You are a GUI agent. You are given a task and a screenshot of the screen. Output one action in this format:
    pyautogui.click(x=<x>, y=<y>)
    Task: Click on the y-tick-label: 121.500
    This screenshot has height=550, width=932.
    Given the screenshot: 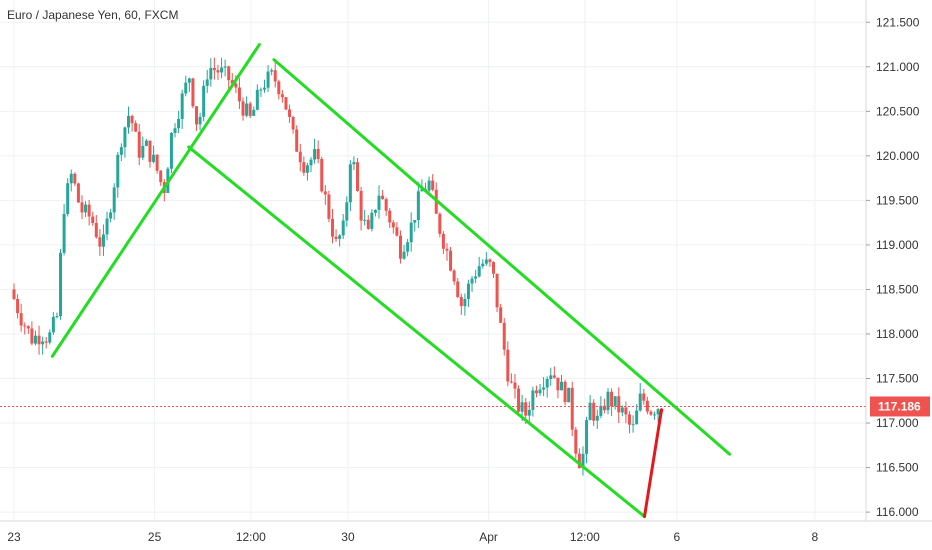 What is the action you would take?
    pyautogui.click(x=898, y=22)
    